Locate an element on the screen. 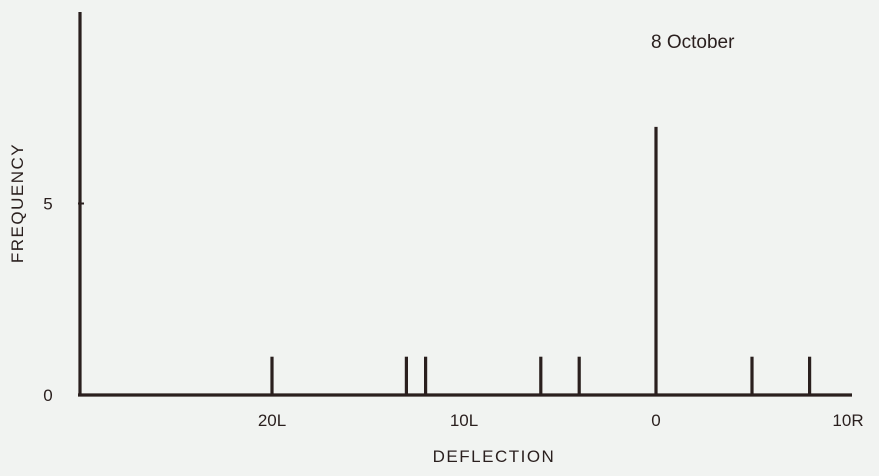 The height and width of the screenshot is (476, 879). x-tick-label-0: 20L is located at coordinates (272, 420).